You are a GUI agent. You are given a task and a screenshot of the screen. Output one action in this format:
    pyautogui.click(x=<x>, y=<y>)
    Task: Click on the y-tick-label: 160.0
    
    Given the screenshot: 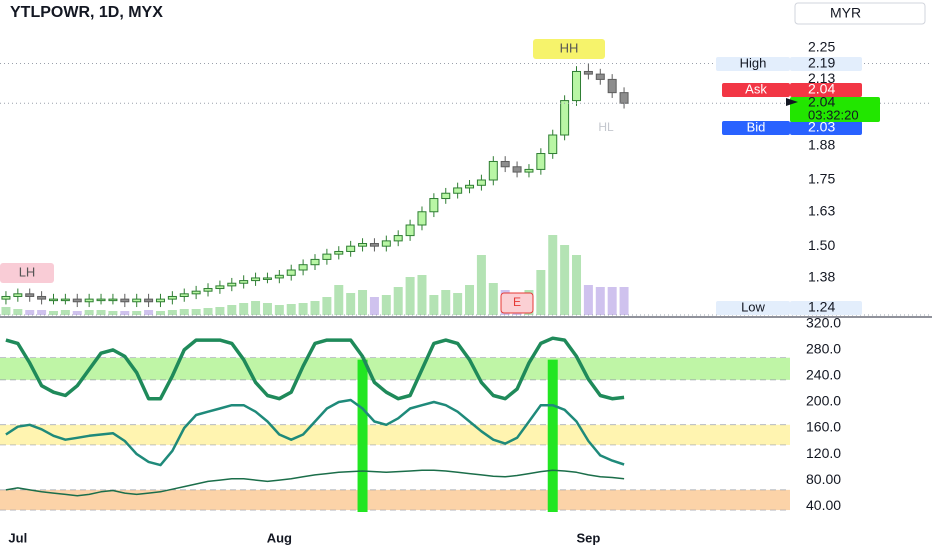 What is the action you would take?
    pyautogui.click(x=823, y=427)
    